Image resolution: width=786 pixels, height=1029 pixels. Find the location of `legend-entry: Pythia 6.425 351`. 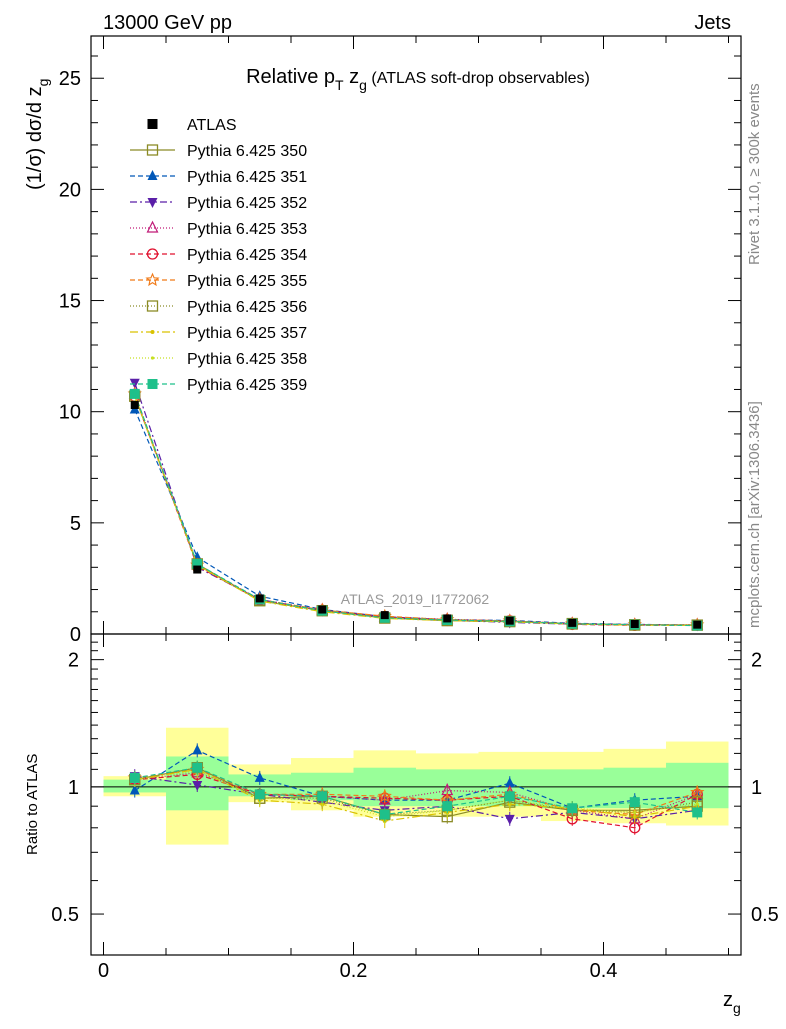

legend-entry: Pythia 6.425 351 is located at coordinates (218, 177).